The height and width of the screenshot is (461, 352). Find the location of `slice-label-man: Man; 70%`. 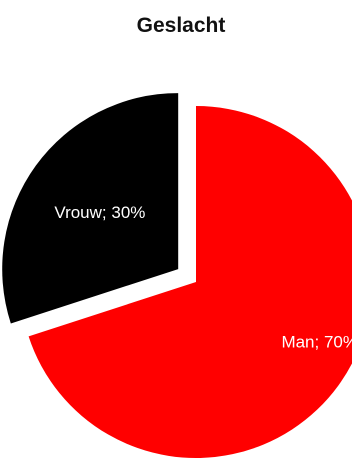

slice-label-man: Man; 70% is located at coordinates (316, 342).